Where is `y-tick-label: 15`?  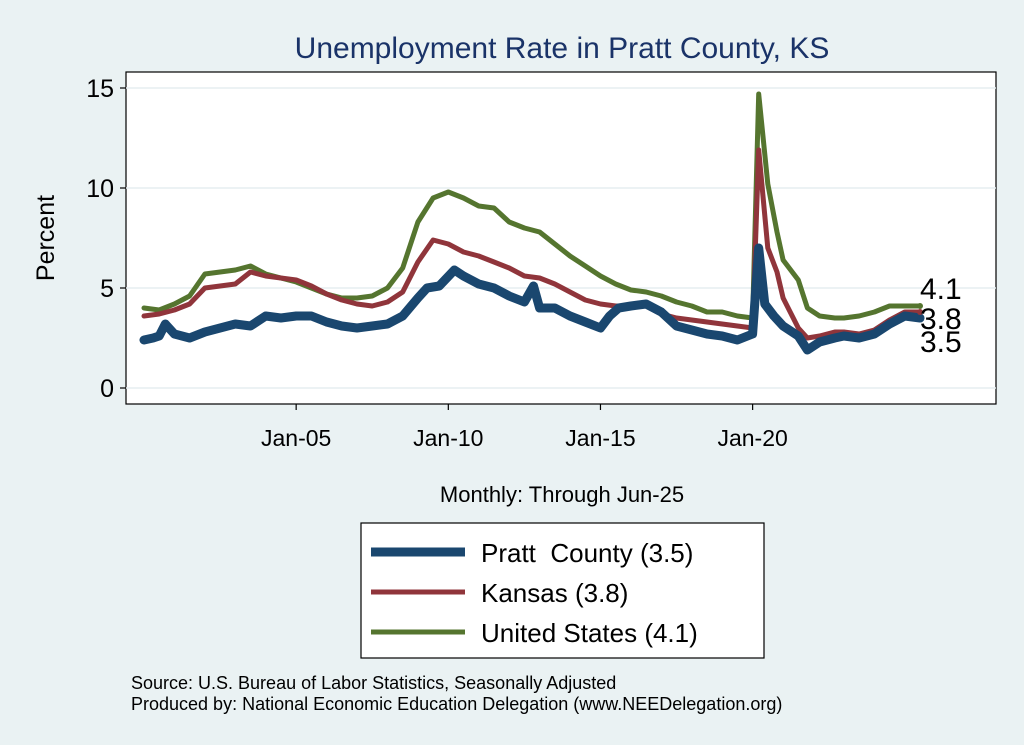 y-tick-label: 15 is located at coordinates (100, 89).